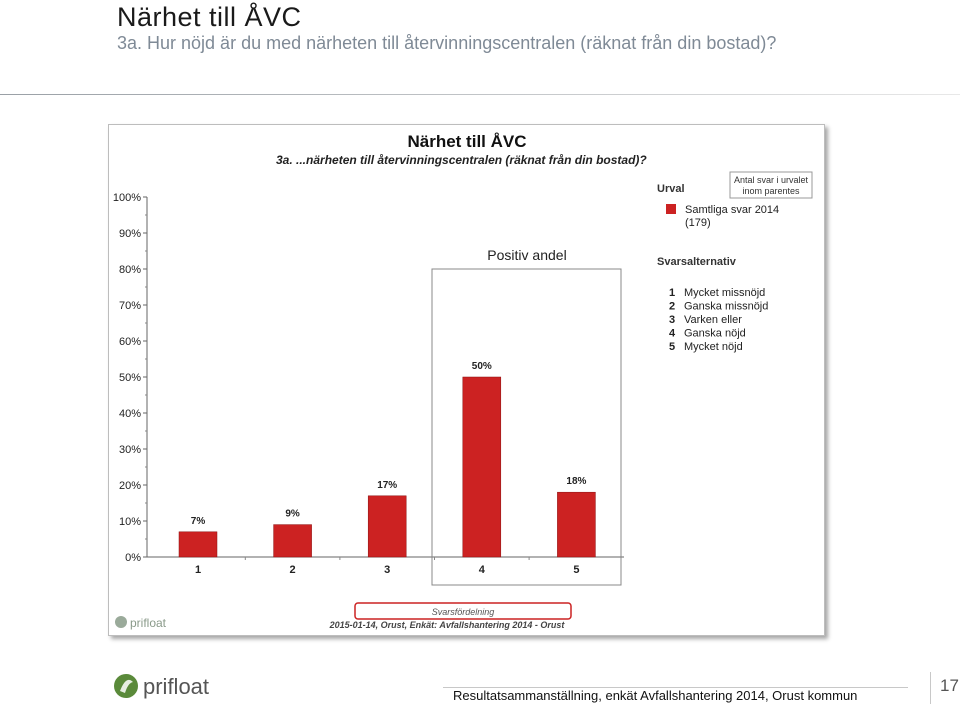  Describe the element at coordinates (121, 622) in the screenshot. I see `inner-logo-icon` at that location.